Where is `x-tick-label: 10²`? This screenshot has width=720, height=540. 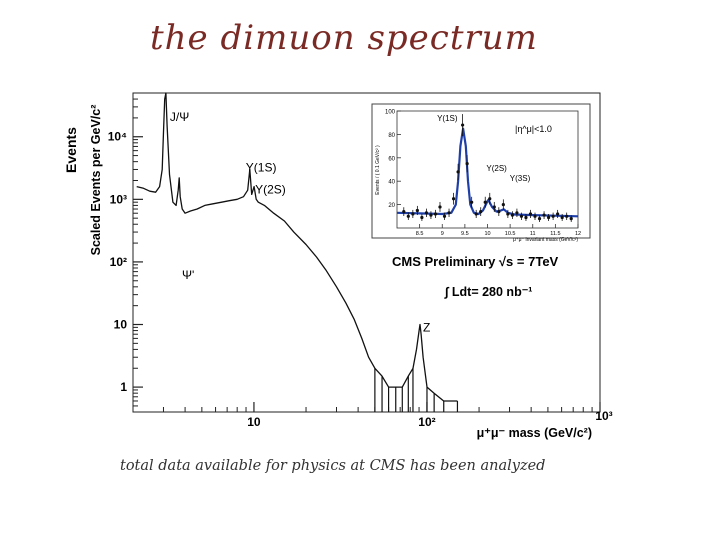 x-tick-label: 10² is located at coordinates (426, 422).